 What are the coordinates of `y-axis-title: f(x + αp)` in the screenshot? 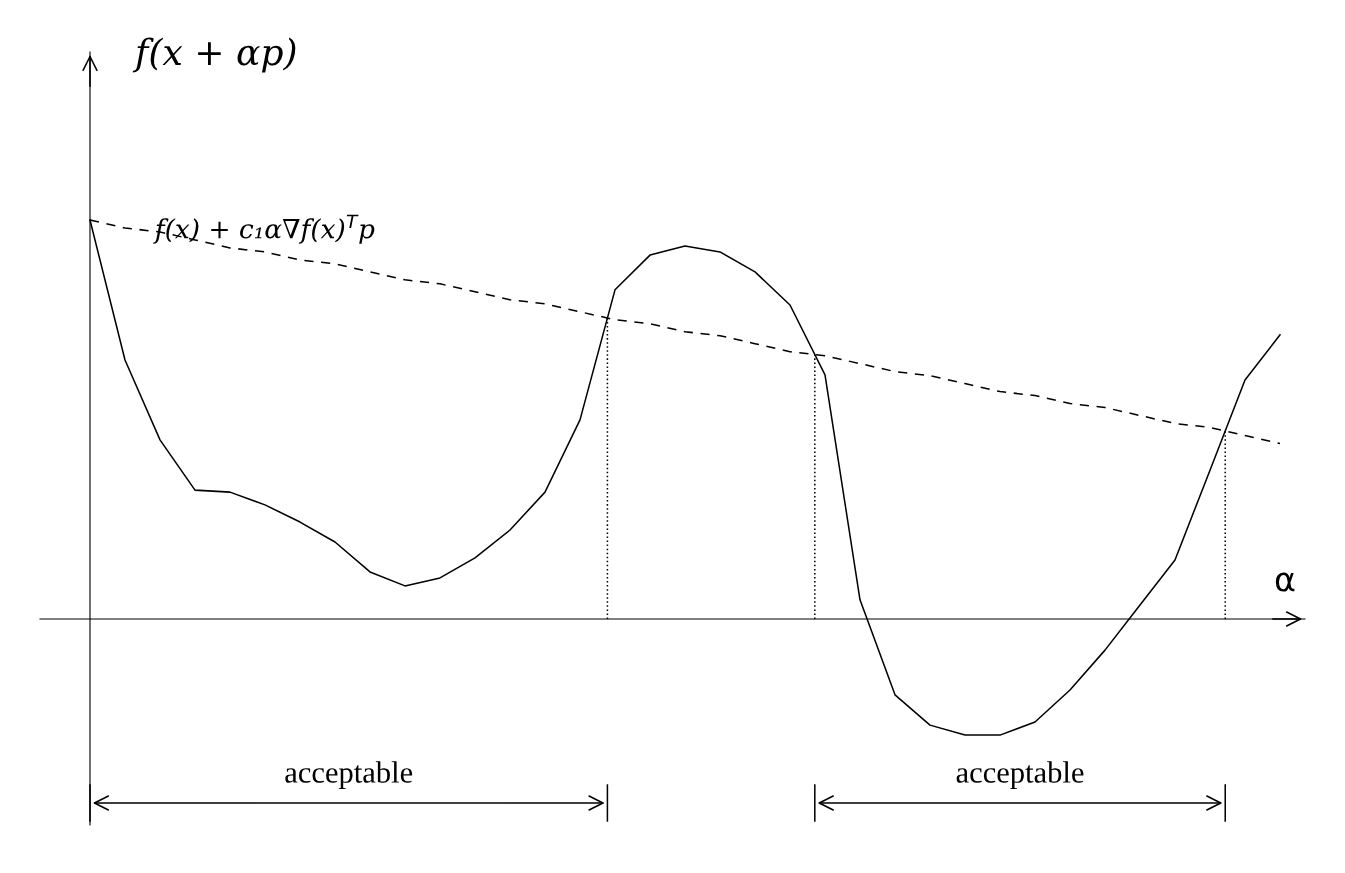 It's located at (214, 55).